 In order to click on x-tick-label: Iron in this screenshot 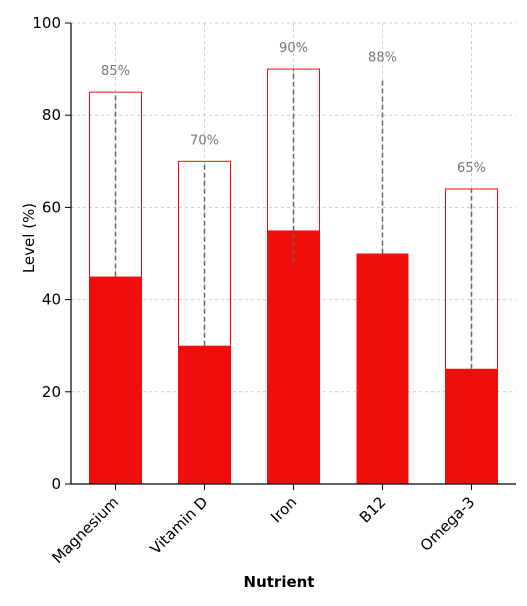, I will do `click(283, 509)`.